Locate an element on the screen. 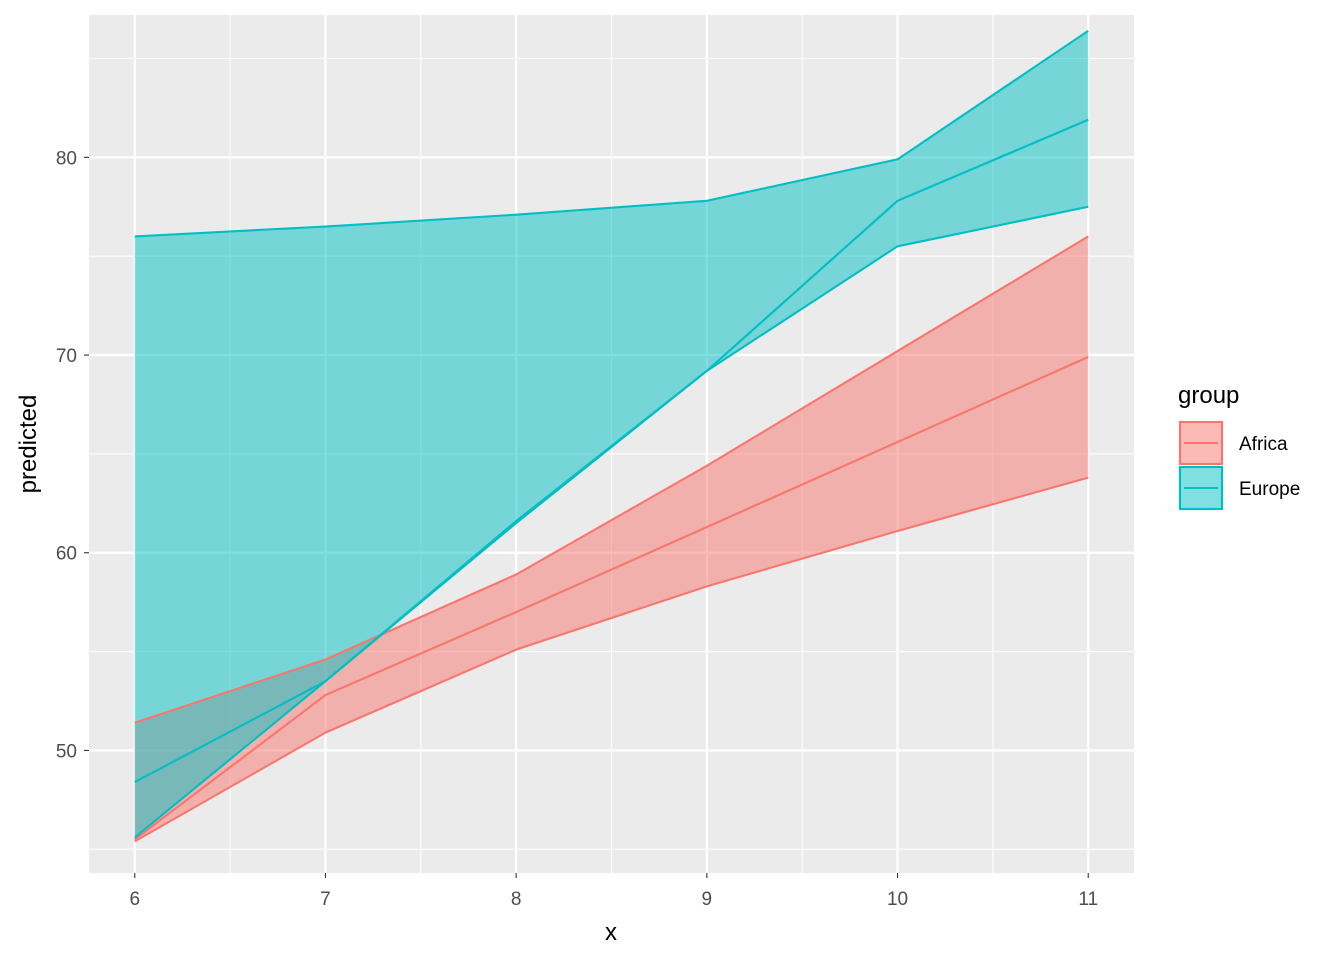 The image size is (1344, 960). x-tick-label: 8 is located at coordinates (516, 899).